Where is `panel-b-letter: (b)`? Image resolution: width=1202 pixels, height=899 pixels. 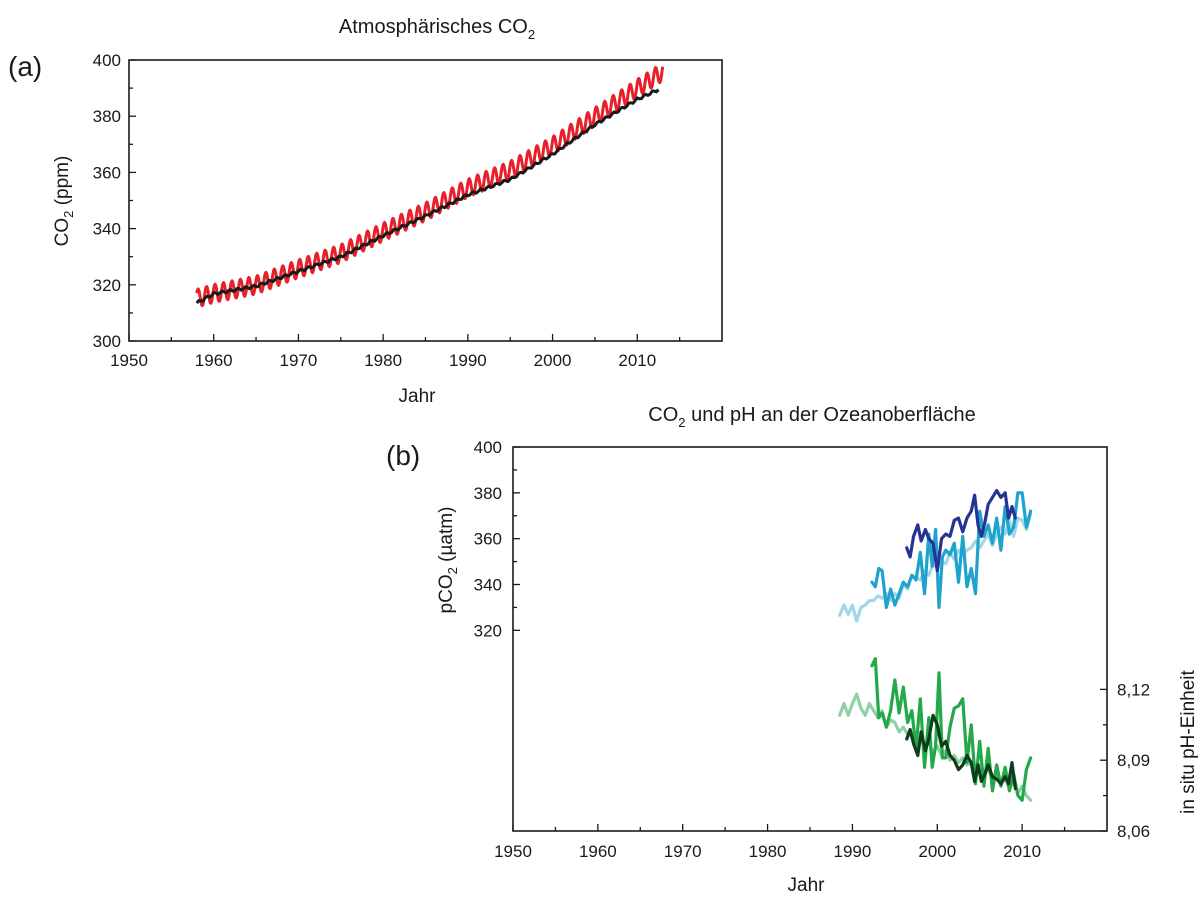 panel-b-letter: (b) is located at coordinates (403, 455).